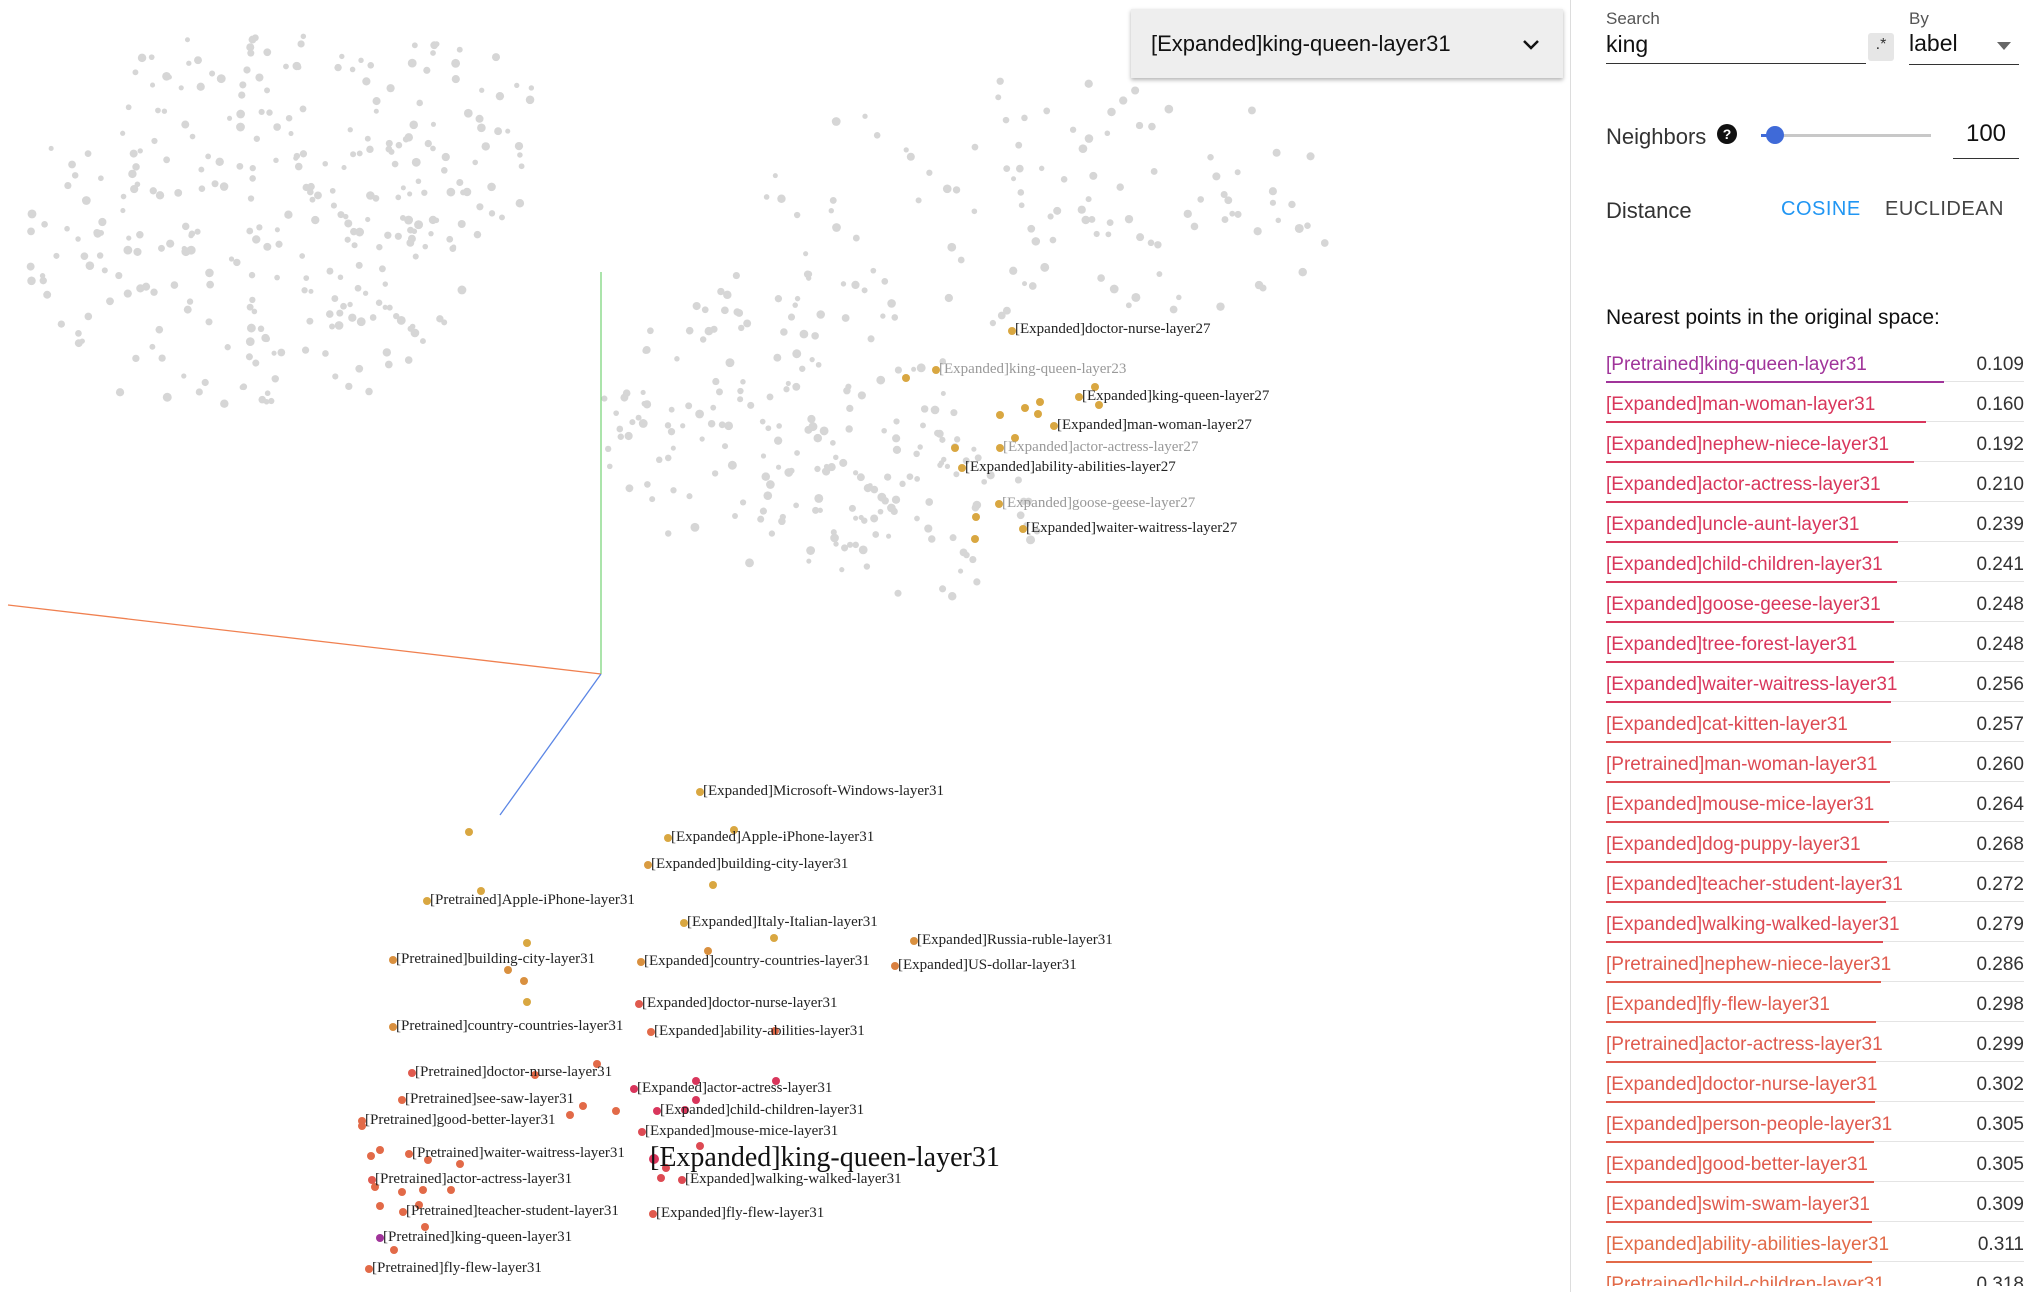 The height and width of the screenshot is (1292, 2040). Describe the element at coordinates (1753, 924) in the screenshot. I see `nearest-point-label: [Expanded]walking-walked-layer31` at that location.